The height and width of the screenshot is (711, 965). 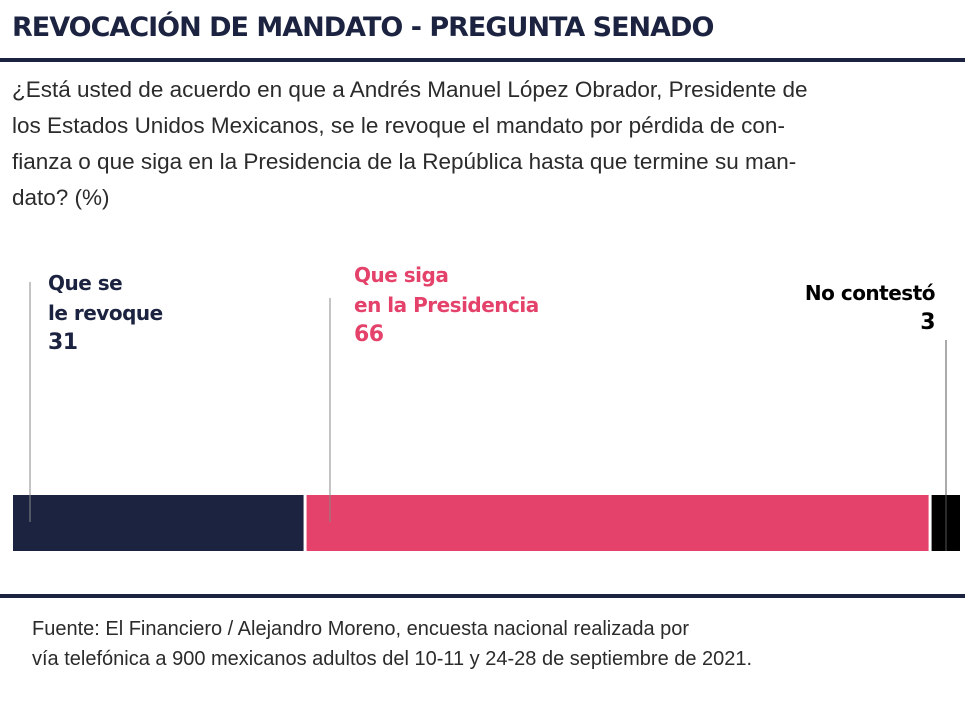 I want to click on bar-siga, so click(x=617, y=523).